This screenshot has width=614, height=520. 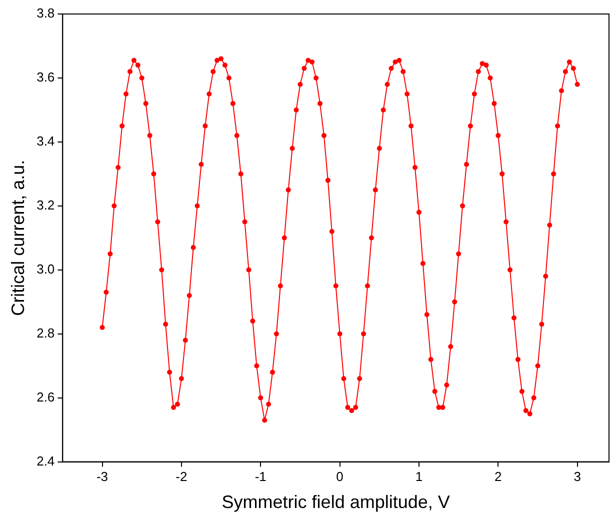 What do you see at coordinates (102, 476) in the screenshot?
I see `x-tick-label: -3` at bounding box center [102, 476].